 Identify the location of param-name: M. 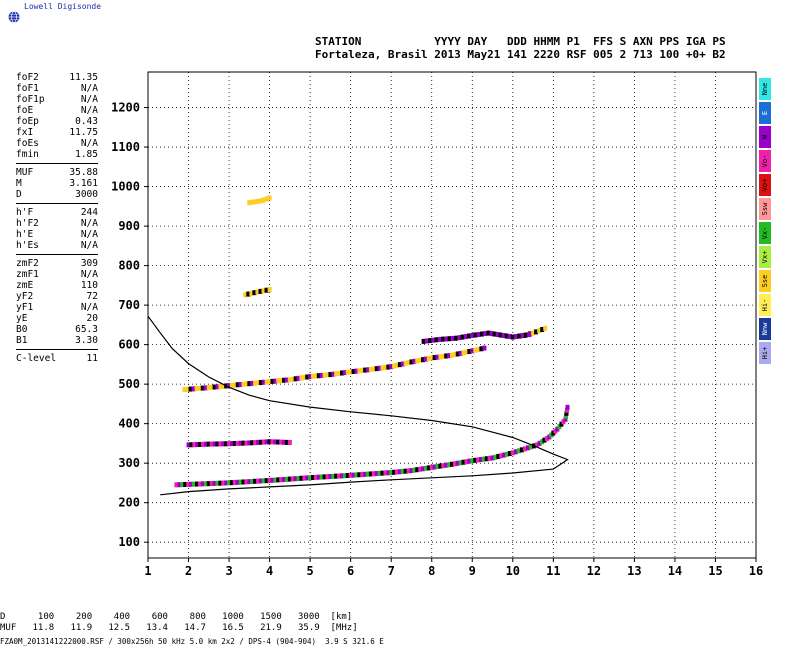
(19, 183).